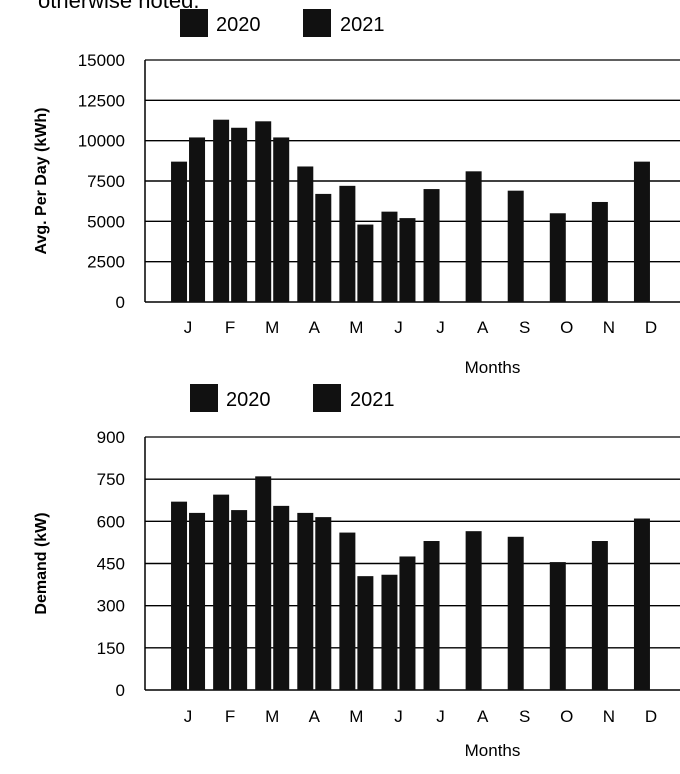 Image resolution: width=680 pixels, height=774 pixels. Describe the element at coordinates (106, 221) in the screenshot. I see `y-tick-label: 5000` at that location.